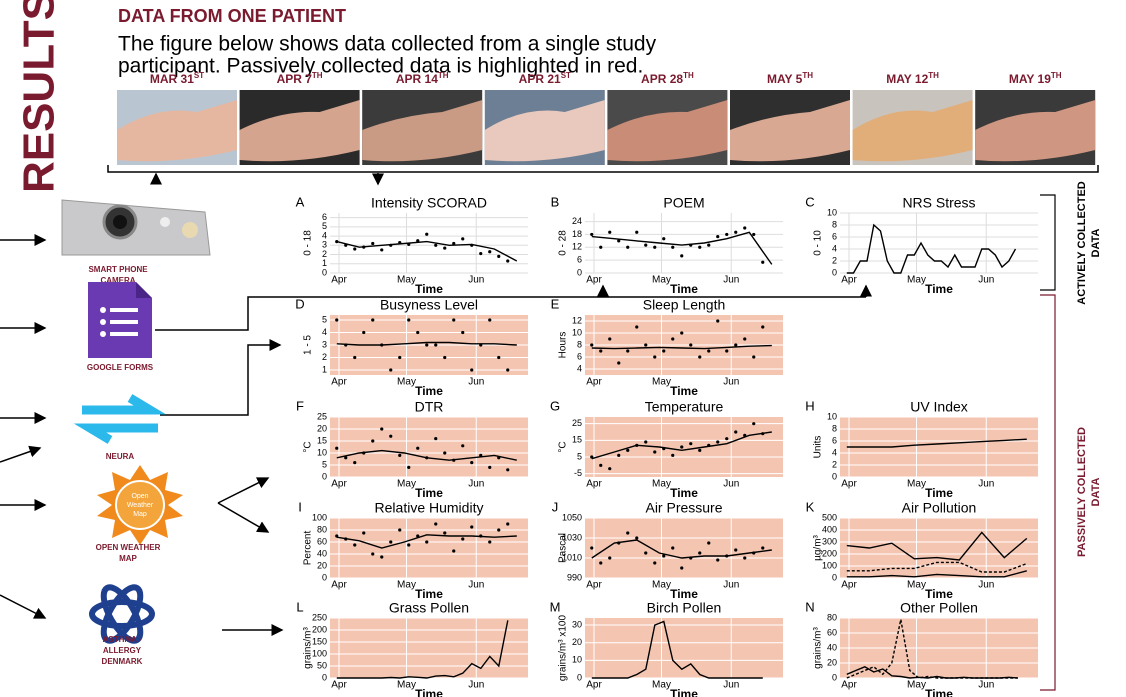 Image resolution: width=1126 pixels, height=697 pixels. I want to click on photo-date: APR 28TH, so click(667, 78).